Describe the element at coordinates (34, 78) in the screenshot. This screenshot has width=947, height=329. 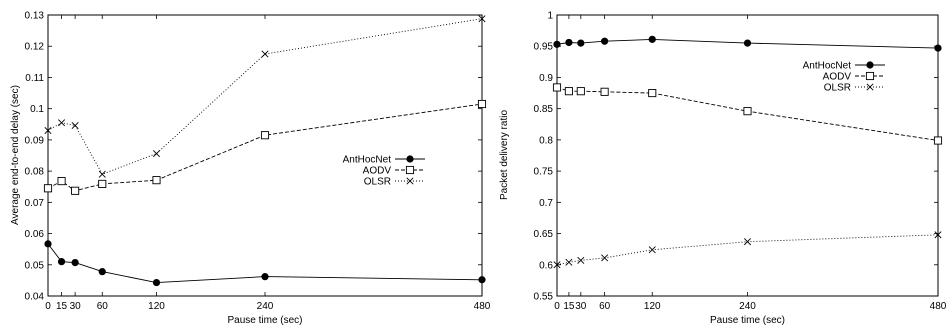
I see `y-tick-label: 0.11` at that location.